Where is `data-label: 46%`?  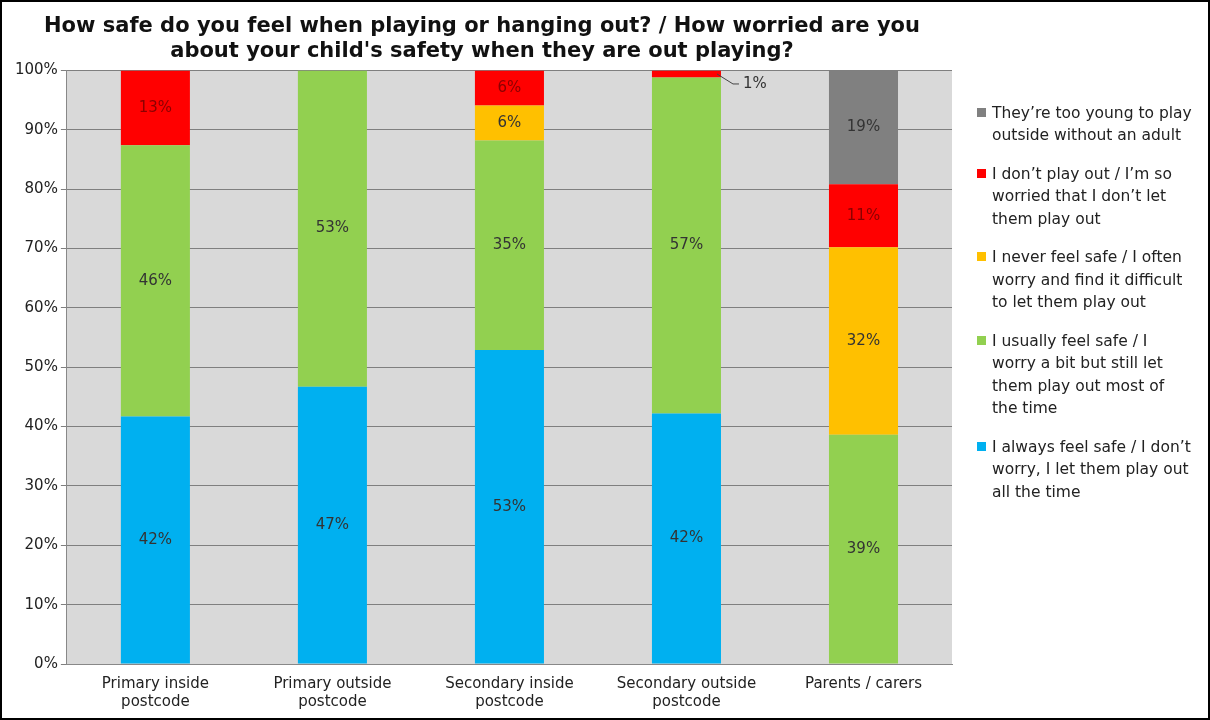 data-label: 46% is located at coordinates (155, 279).